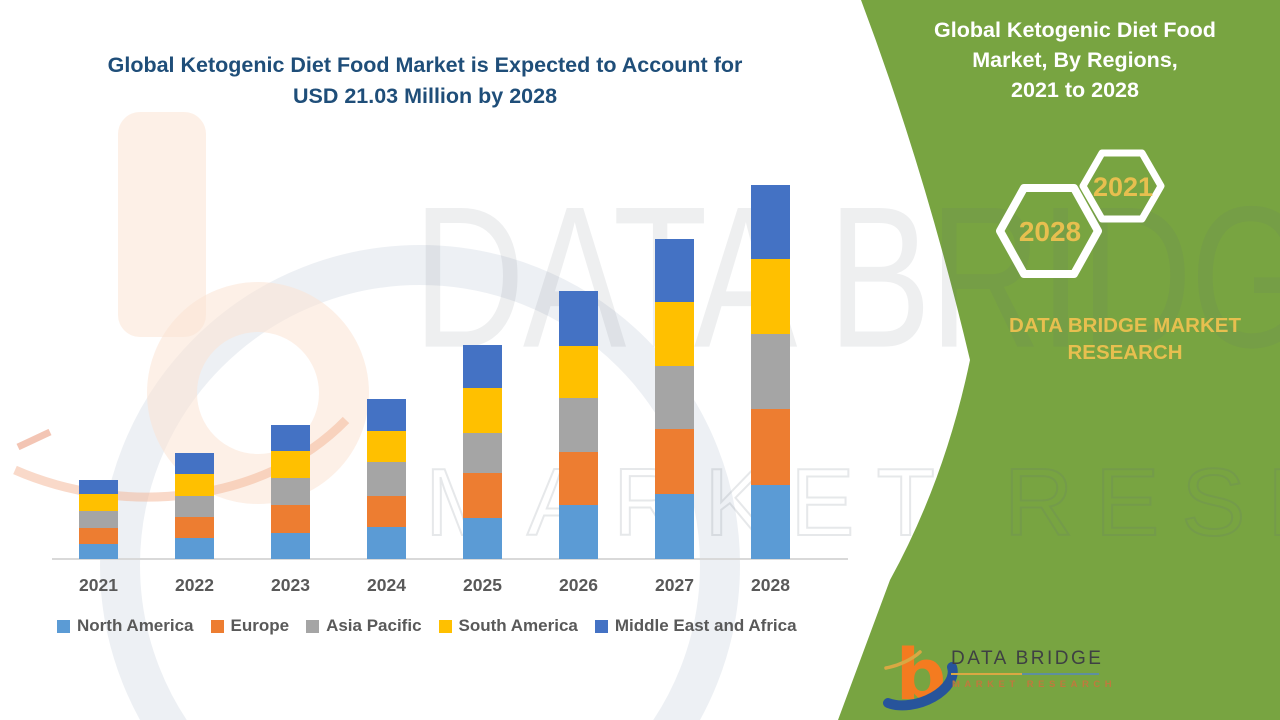  What do you see at coordinates (1025, 674) in the screenshot?
I see `logo-divider` at bounding box center [1025, 674].